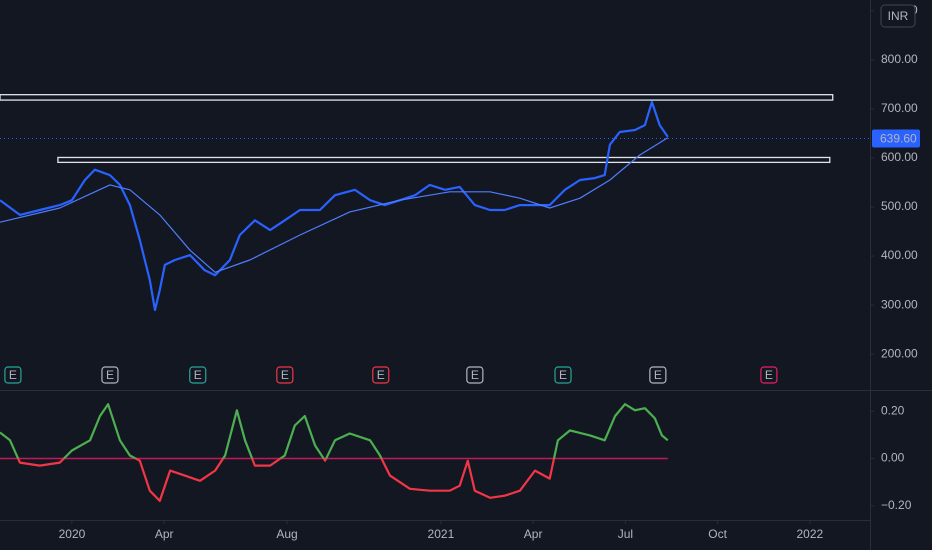  I want to click on y-tick-label: 200.00, so click(899, 353).